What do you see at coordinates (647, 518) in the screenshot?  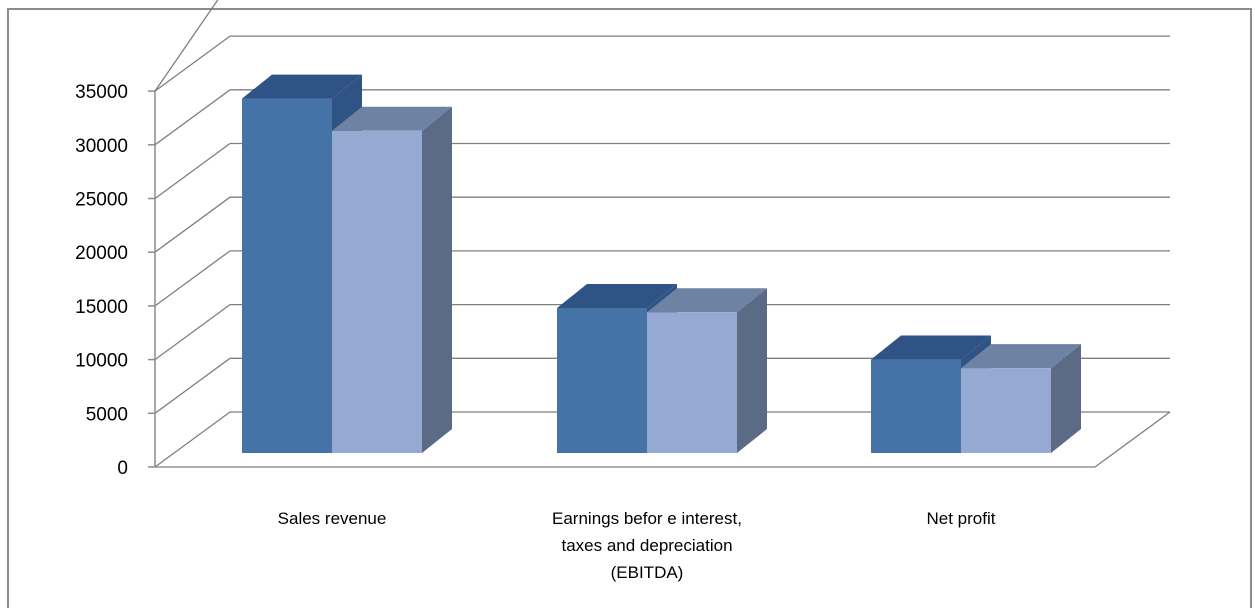 I see `x-category-label-line: Earnings befor e interest,` at bounding box center [647, 518].